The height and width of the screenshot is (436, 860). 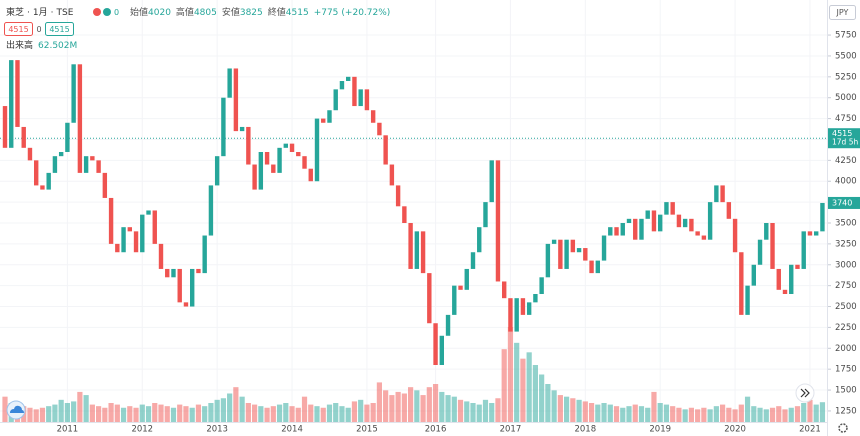 I want to click on ask: 4515, so click(x=59, y=29).